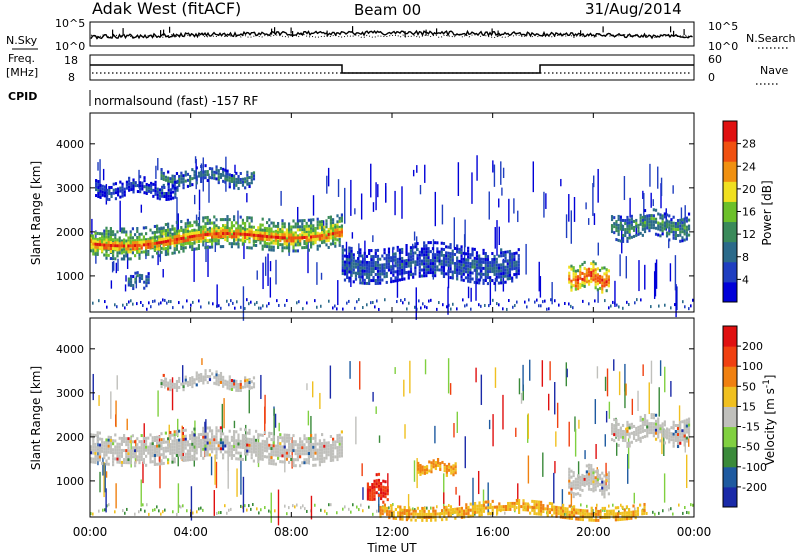  What do you see at coordinates (275, 30) in the screenshot?
I see `noise-spike` at bounding box center [275, 30].